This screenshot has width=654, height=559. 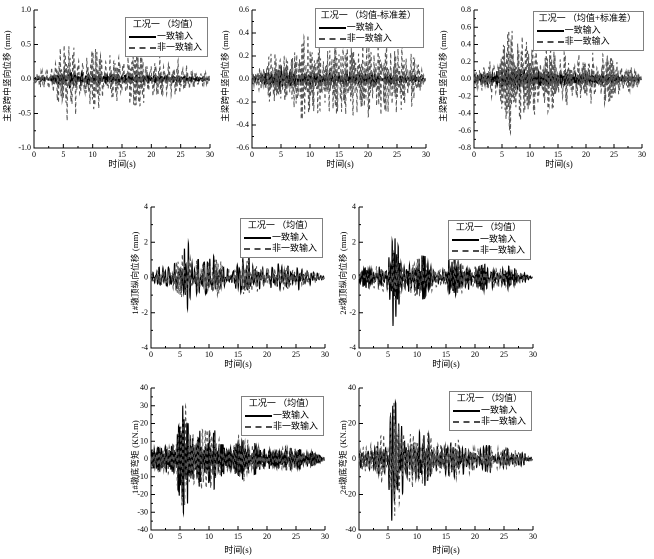 What do you see at coordinates (439, 284) in the screenshot?
I see `chart-pier2-top-disp: 2#墩顶纵向位移 (mm) 工况一 （均值） 一致输入 非一致输入 时间(s)` at bounding box center [439, 284].